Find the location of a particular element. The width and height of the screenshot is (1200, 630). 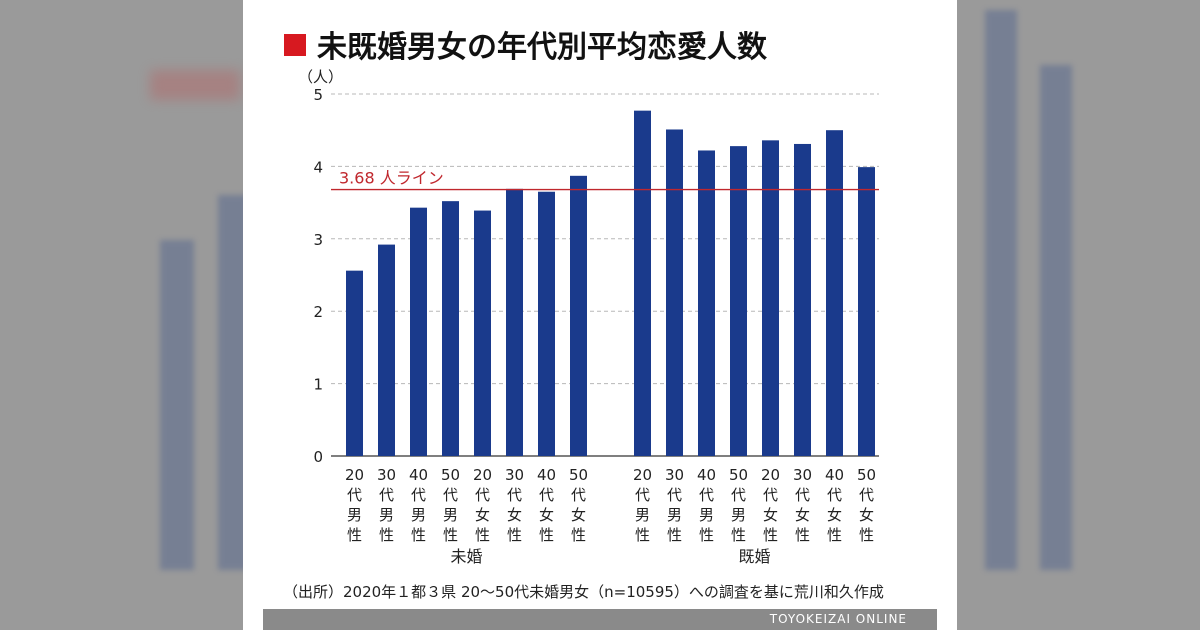

y-tick-label: 5 is located at coordinates (318, 95).